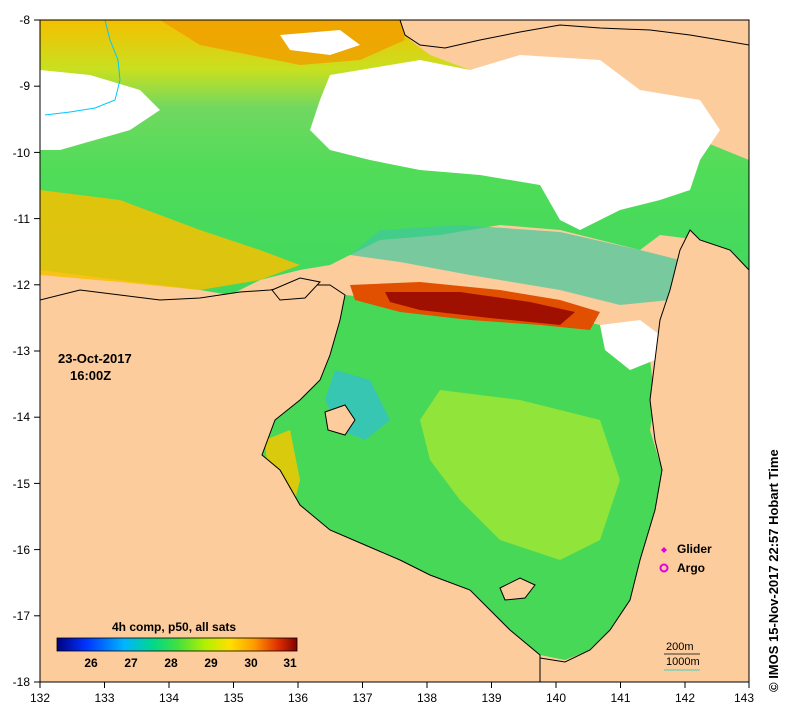 This screenshot has width=791, height=716. Describe the element at coordinates (22, 219) in the screenshot. I see `y-tick-label: -11` at that location.